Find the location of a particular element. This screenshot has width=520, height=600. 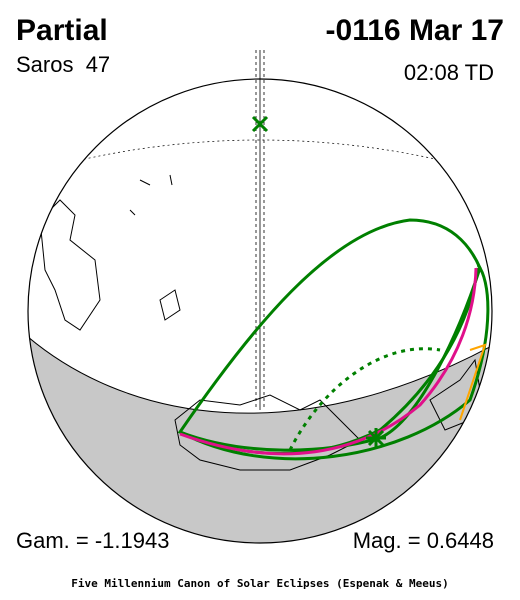

rise-set-curve is located at coordinates (473, 382).